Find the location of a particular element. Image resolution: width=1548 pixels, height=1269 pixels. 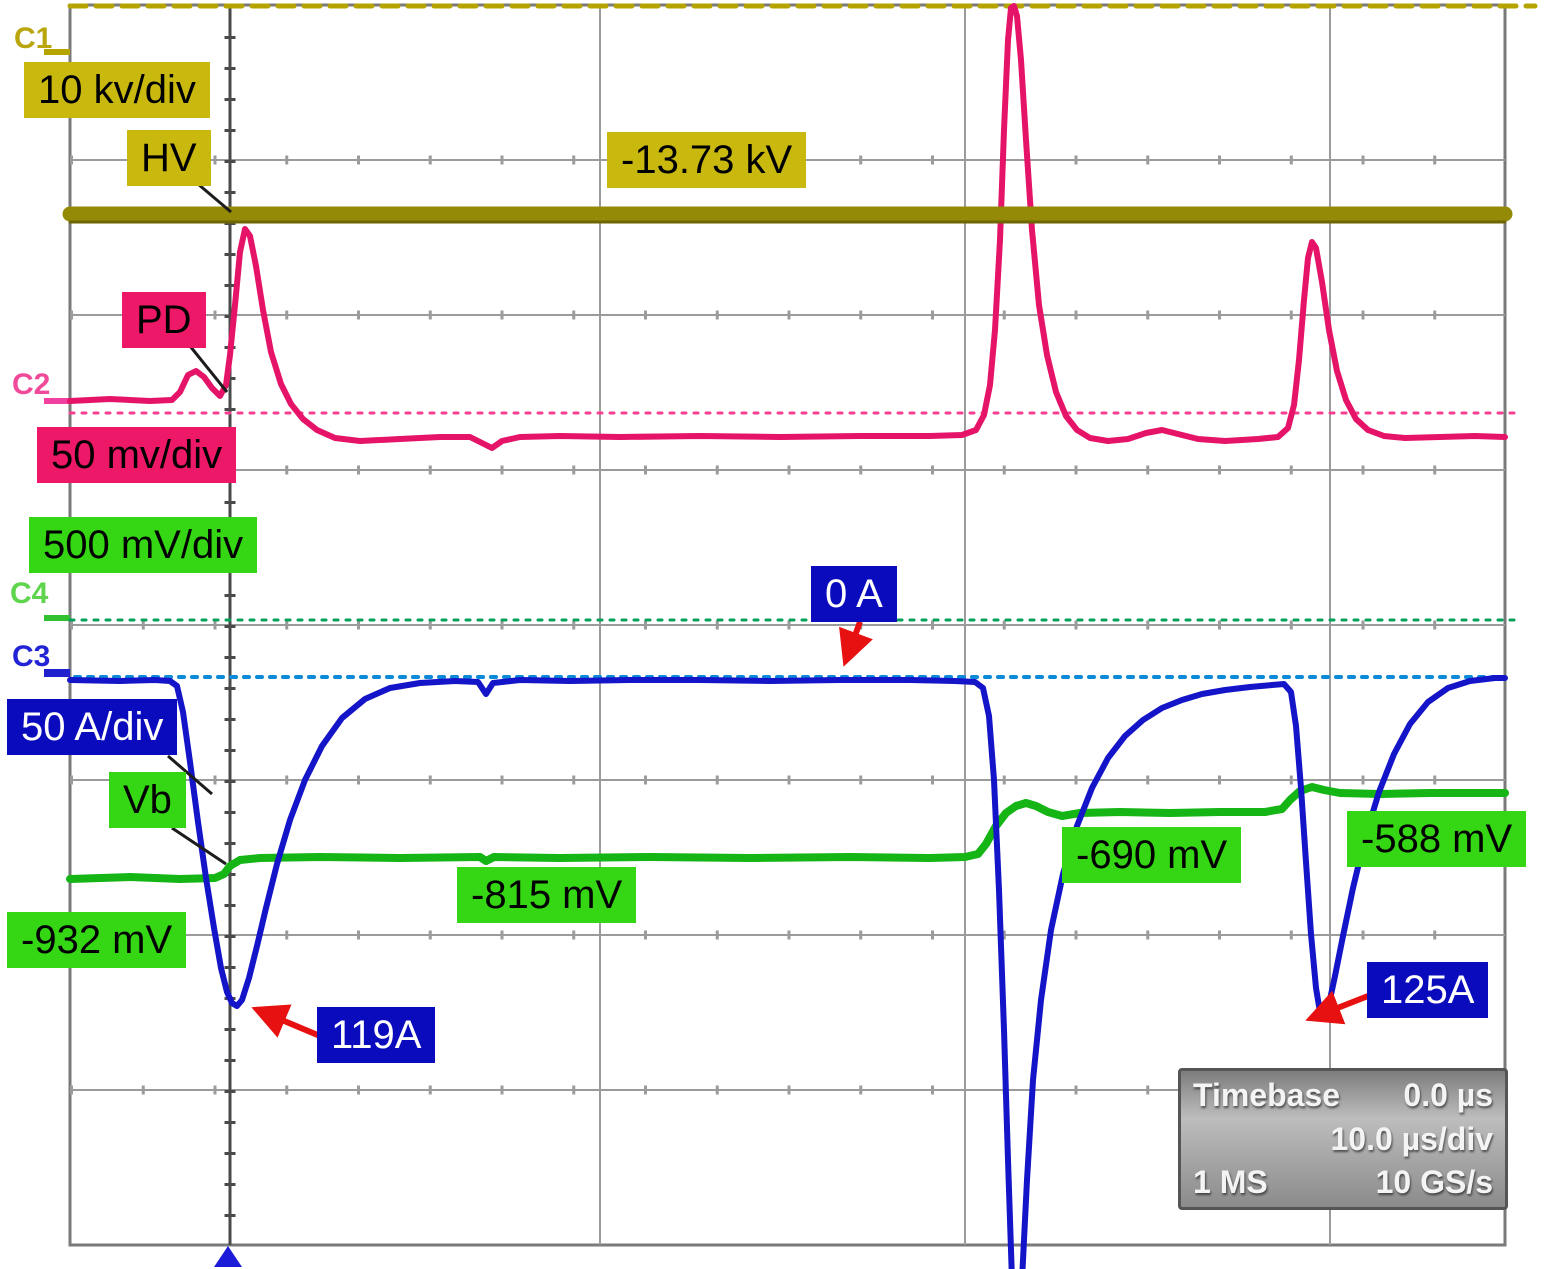

channel-label-c4: C4 is located at coordinates (29, 593).